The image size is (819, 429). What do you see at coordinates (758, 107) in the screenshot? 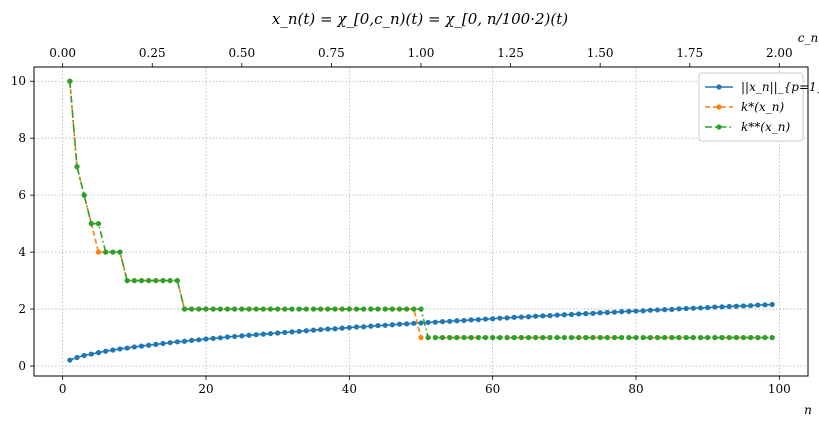
I see `legend: ||x_n||_{p=1} k*(x_n) k**(x_n)` at bounding box center [758, 107].